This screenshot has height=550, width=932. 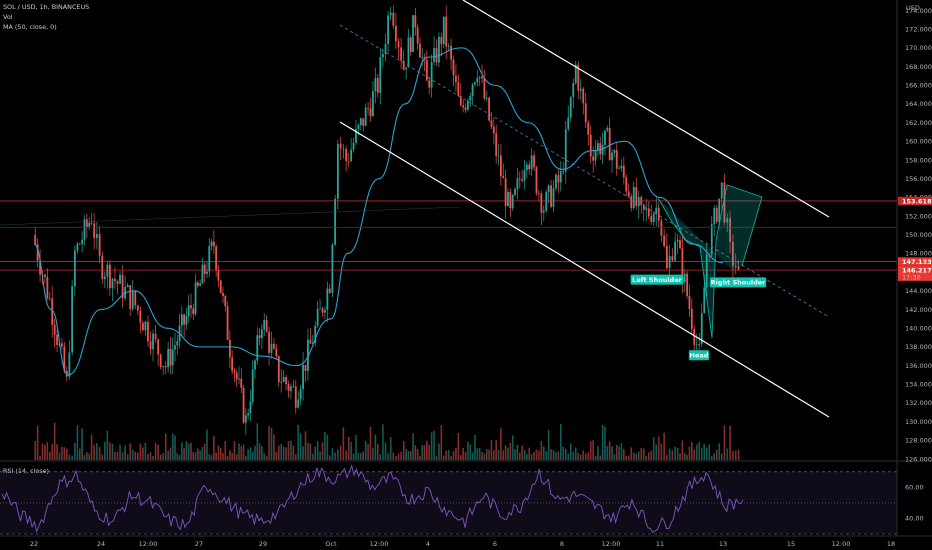 I want to click on y-tick-label: 162.0000, so click(x=918, y=123).